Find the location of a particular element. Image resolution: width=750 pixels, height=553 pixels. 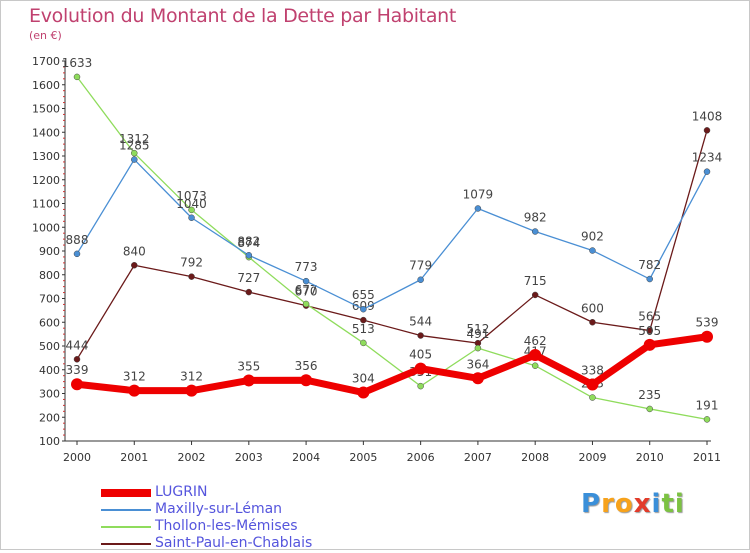

x-tick-label: 2011 is located at coordinates (707, 457).